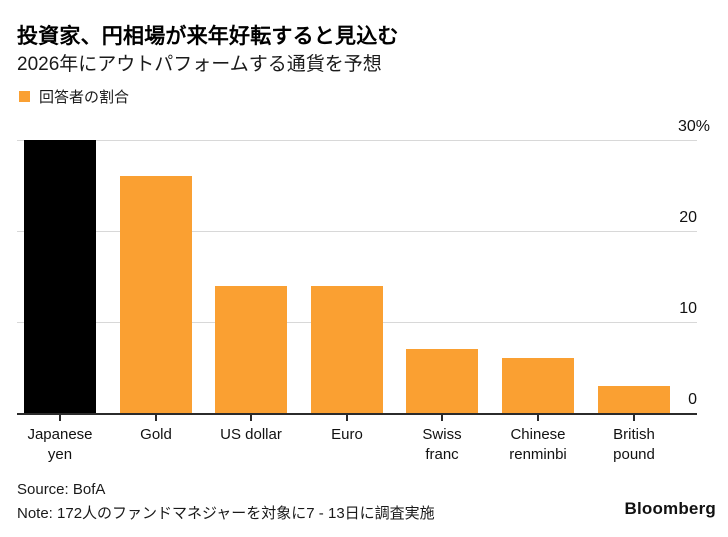 The width and height of the screenshot is (728, 537). What do you see at coordinates (634, 399) in the screenshot?
I see `bar-british-pound` at bounding box center [634, 399].